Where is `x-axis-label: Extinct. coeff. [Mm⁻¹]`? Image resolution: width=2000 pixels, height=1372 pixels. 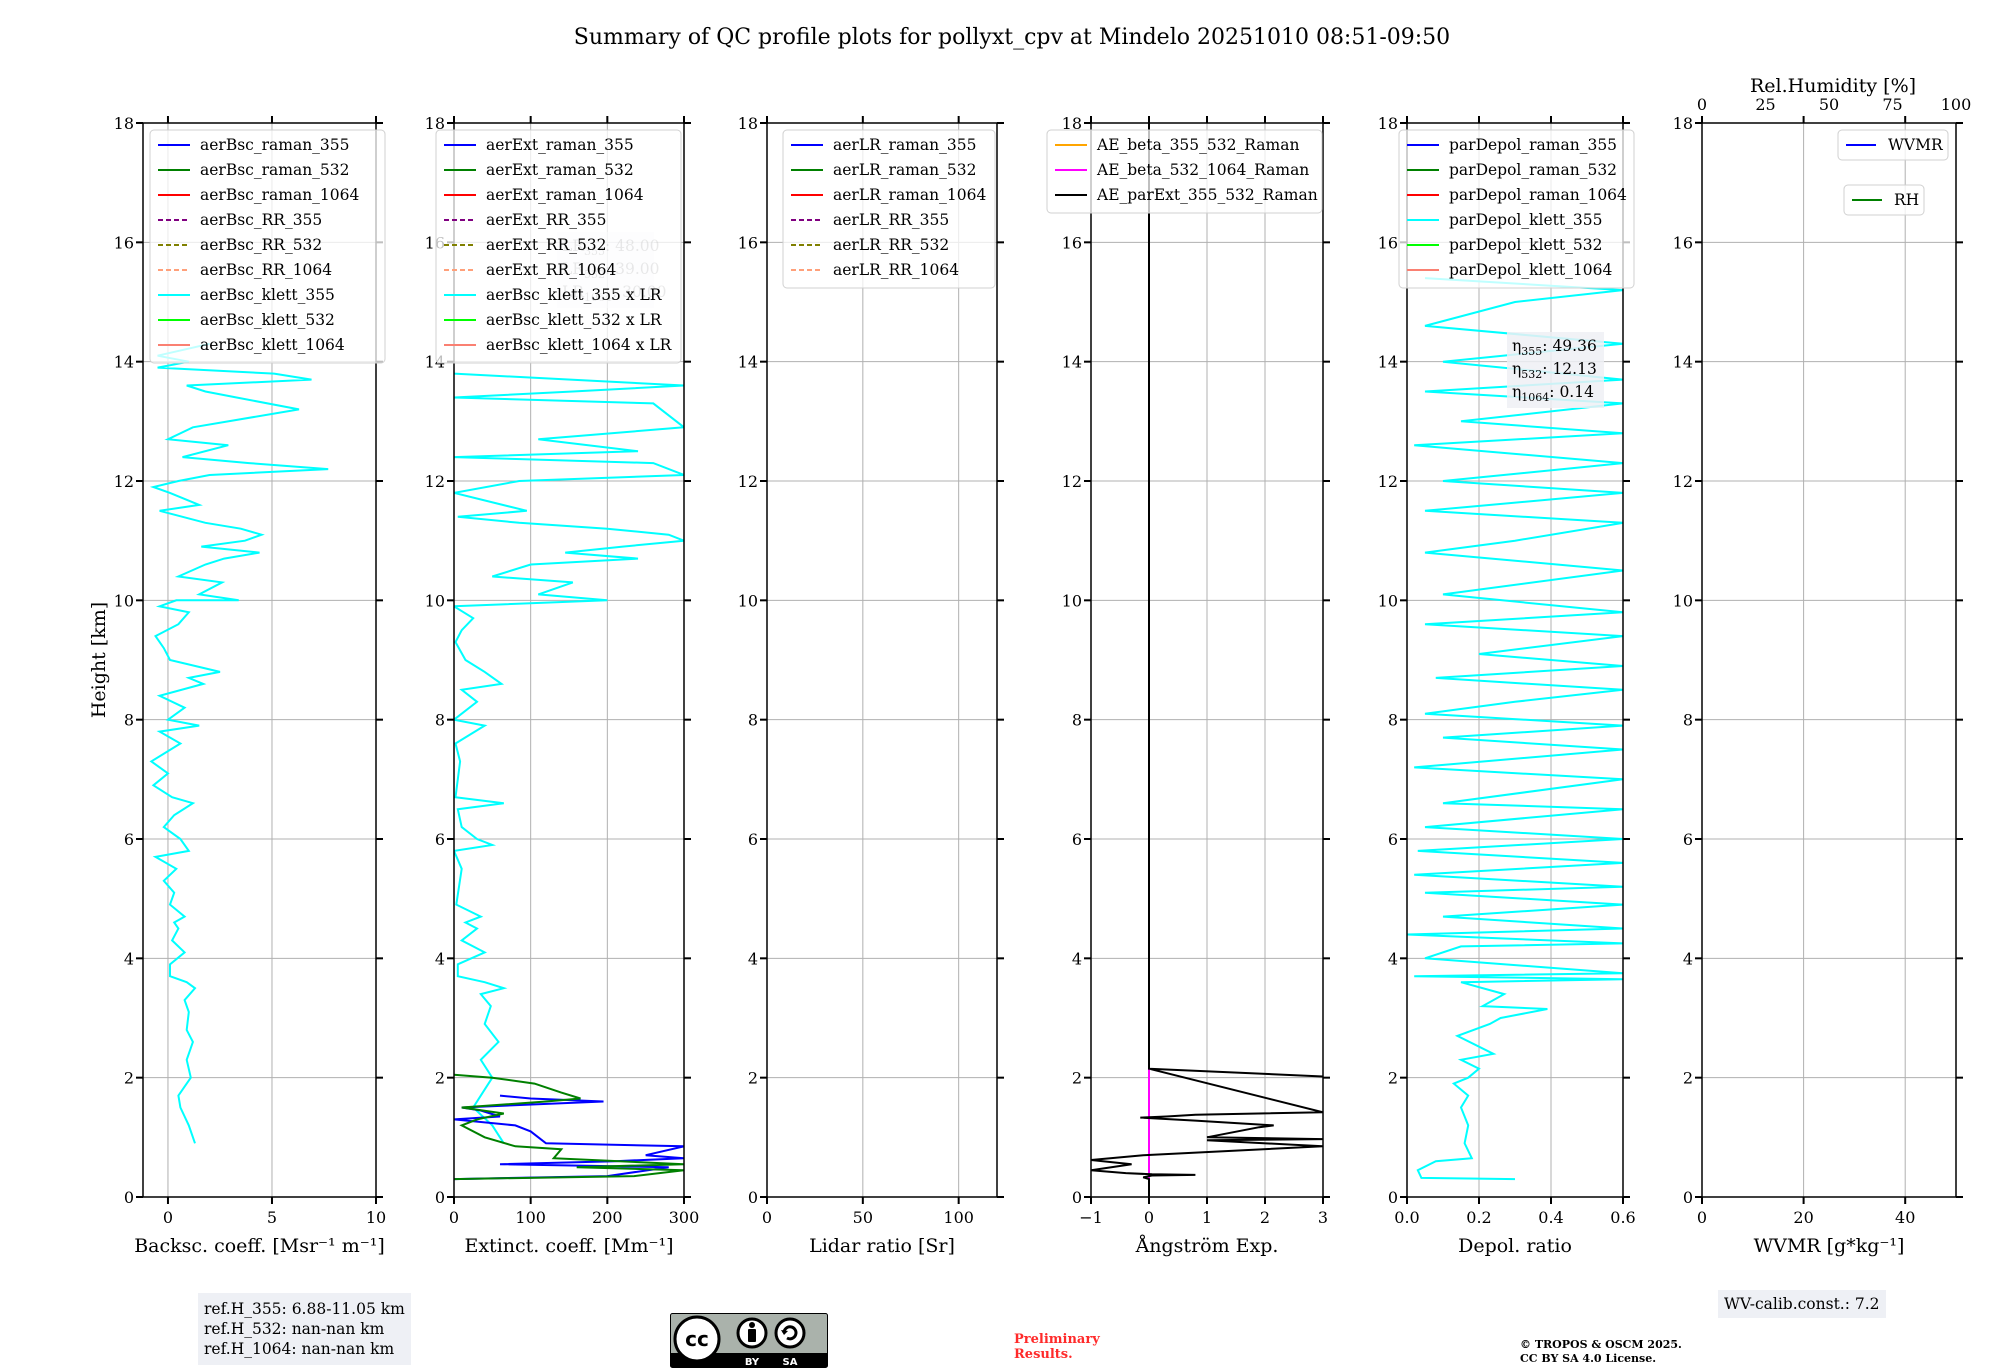
x-axis-label: Extinct. coeff. [Mm⁻¹] is located at coordinates (568, 1246).